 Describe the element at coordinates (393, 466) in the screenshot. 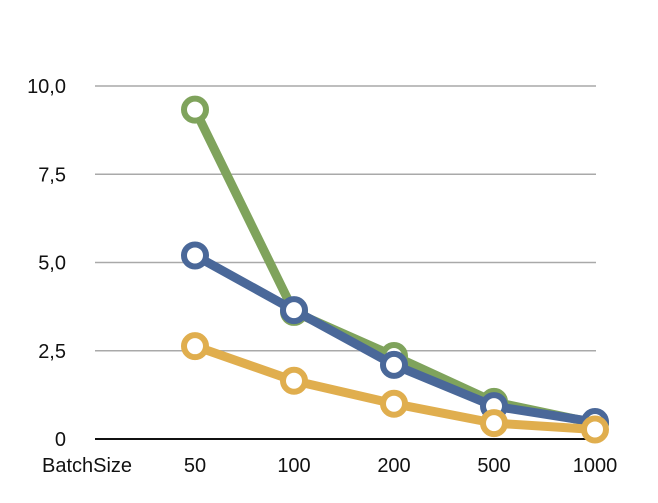

I see `x-tick-label: 200` at that location.